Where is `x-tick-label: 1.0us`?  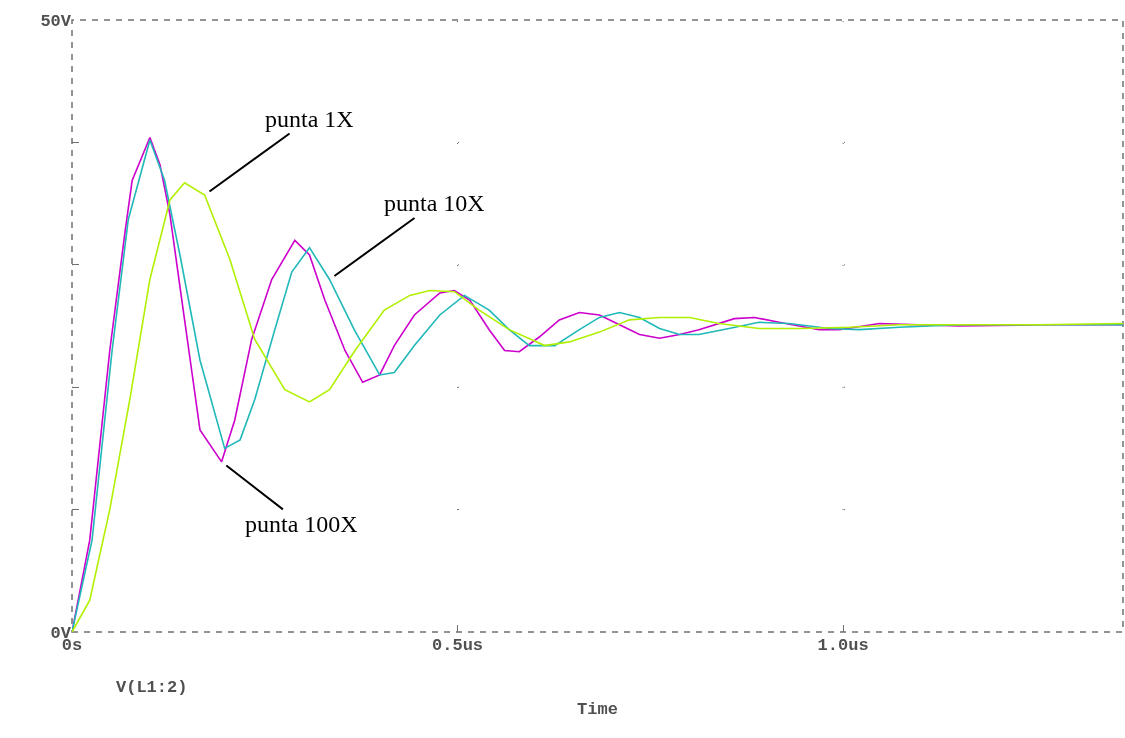
x-tick-label: 1.0us is located at coordinates (843, 645).